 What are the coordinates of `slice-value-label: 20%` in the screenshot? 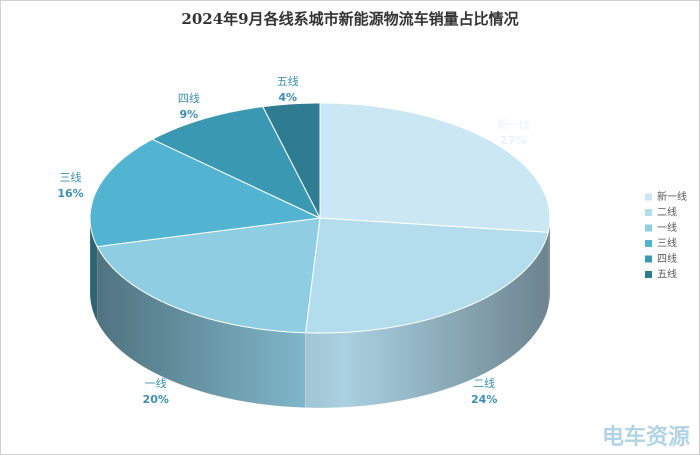 It's located at (156, 399).